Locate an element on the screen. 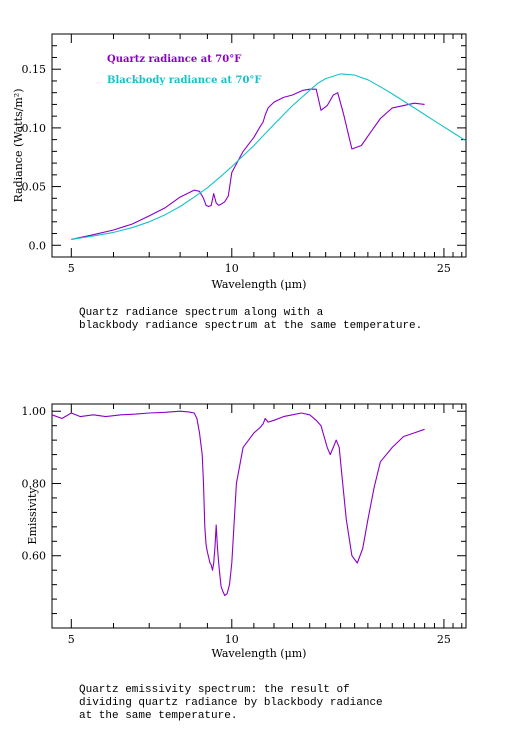 Image resolution: width=513 pixels, height=744 pixels. y-tick-label: 0.60 is located at coordinates (34, 556).